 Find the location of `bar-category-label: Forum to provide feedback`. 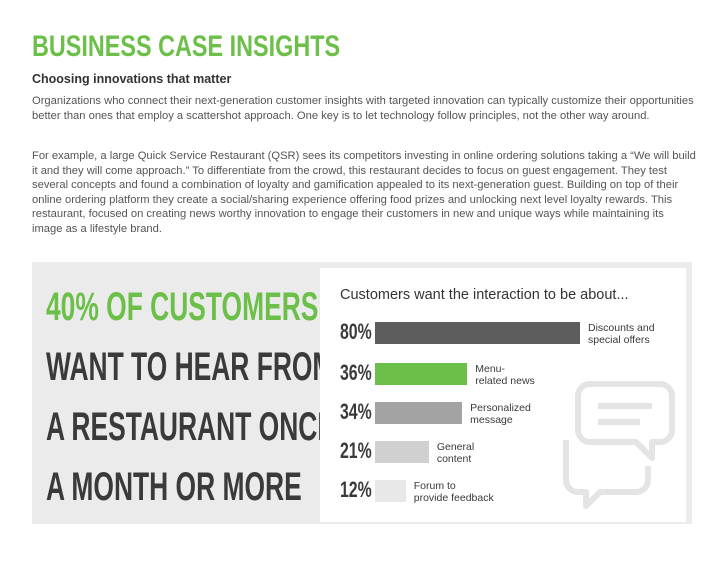

bar-category-label: Forum to provide feedback is located at coordinates (454, 492).